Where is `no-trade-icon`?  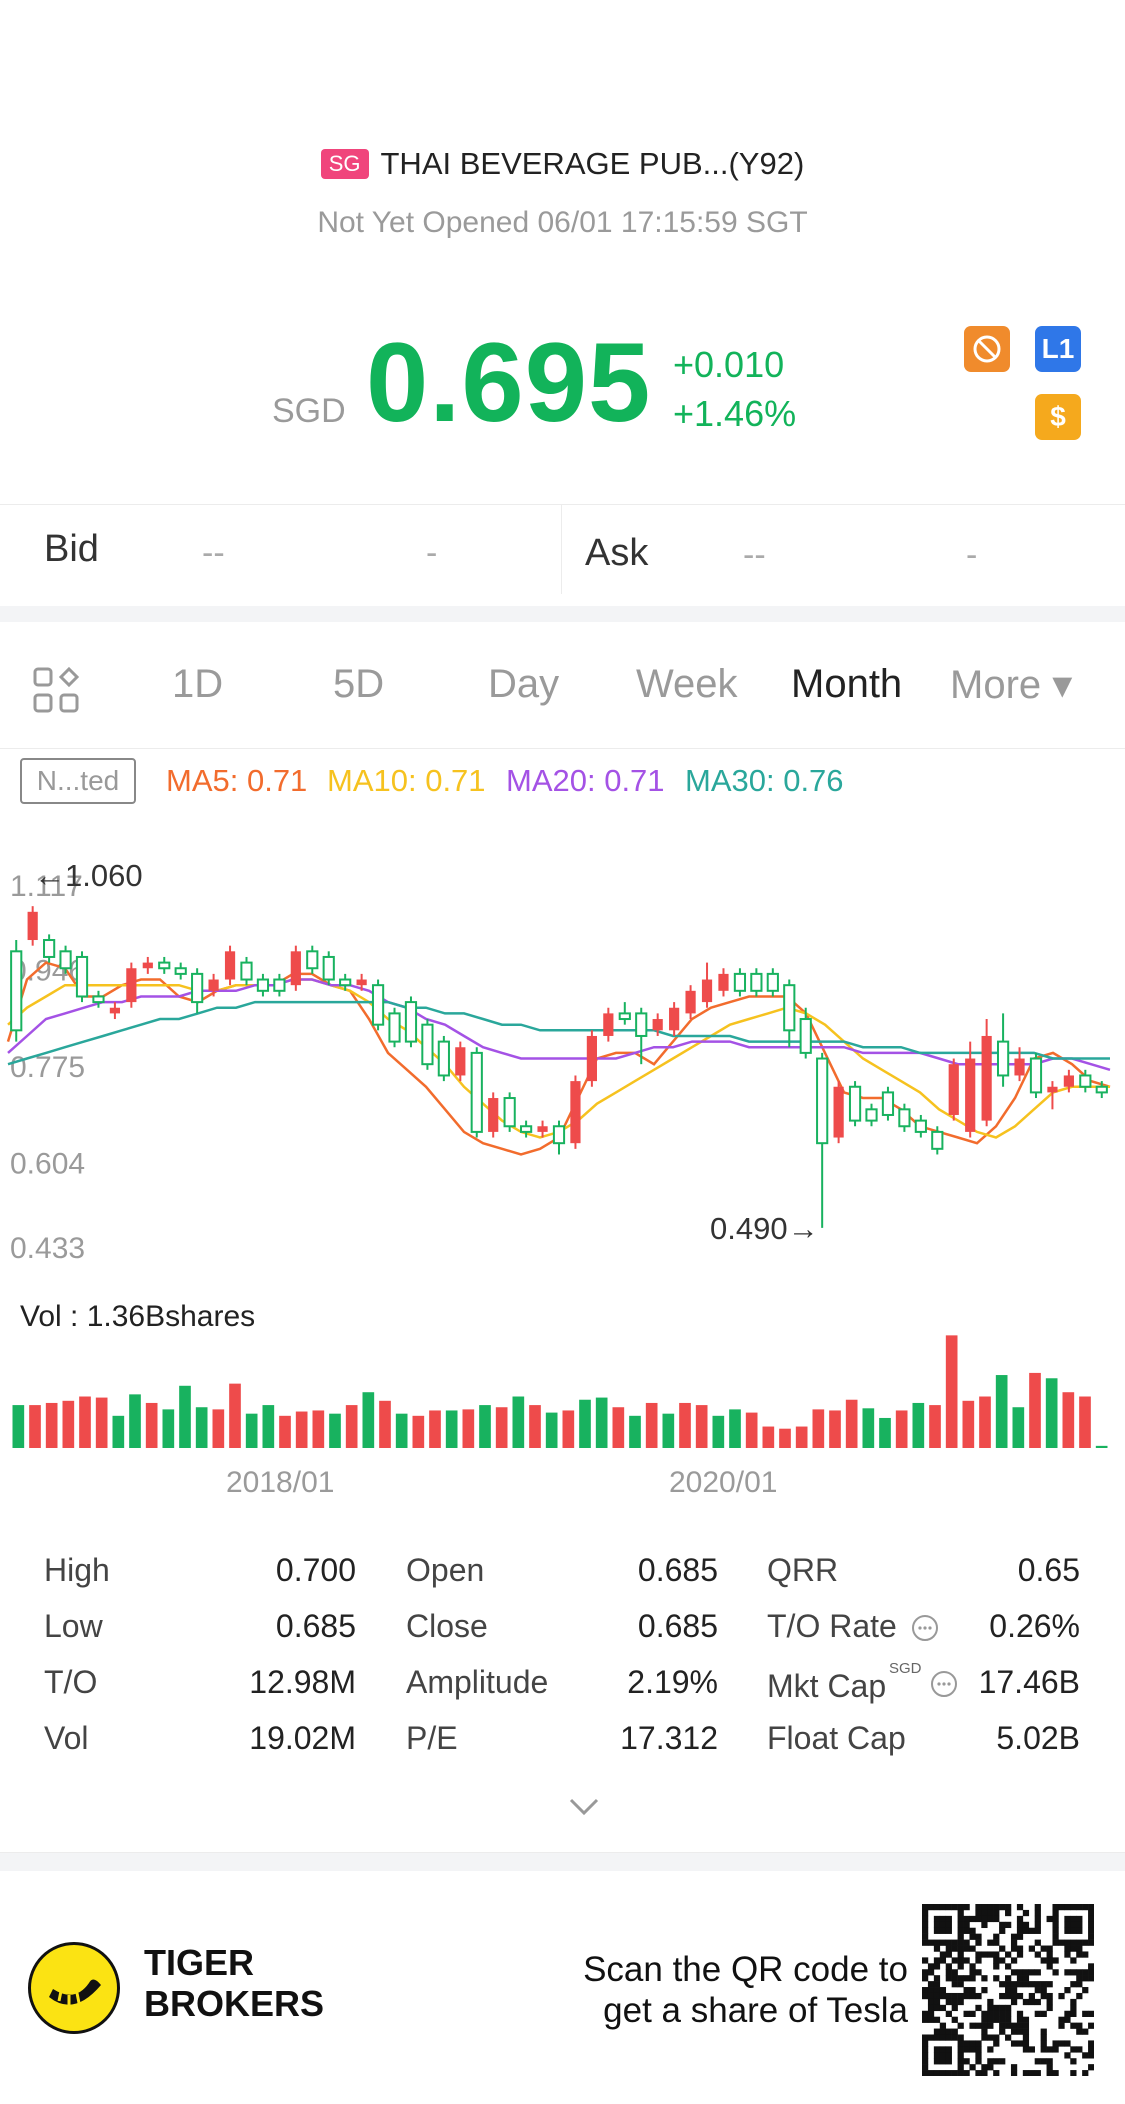 no-trade-icon is located at coordinates (987, 349).